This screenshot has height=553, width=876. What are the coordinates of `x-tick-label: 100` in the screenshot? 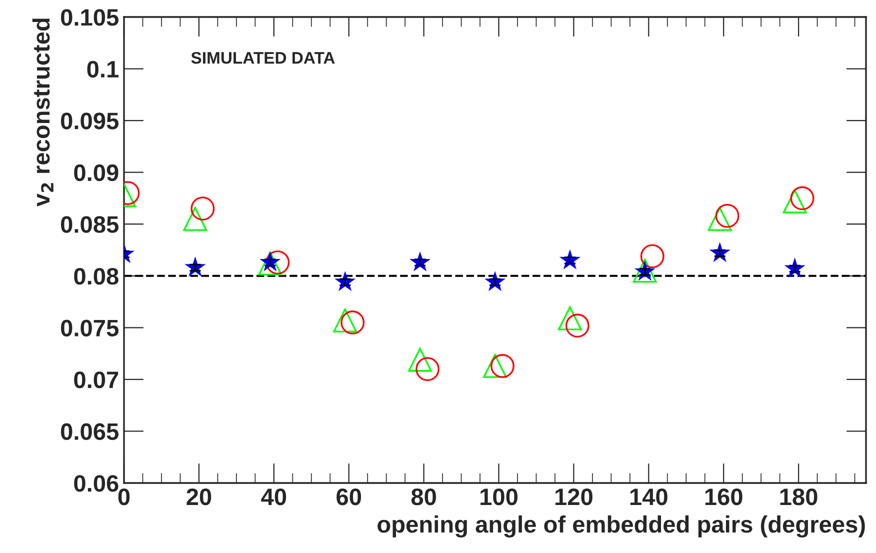 It's located at (499, 497).